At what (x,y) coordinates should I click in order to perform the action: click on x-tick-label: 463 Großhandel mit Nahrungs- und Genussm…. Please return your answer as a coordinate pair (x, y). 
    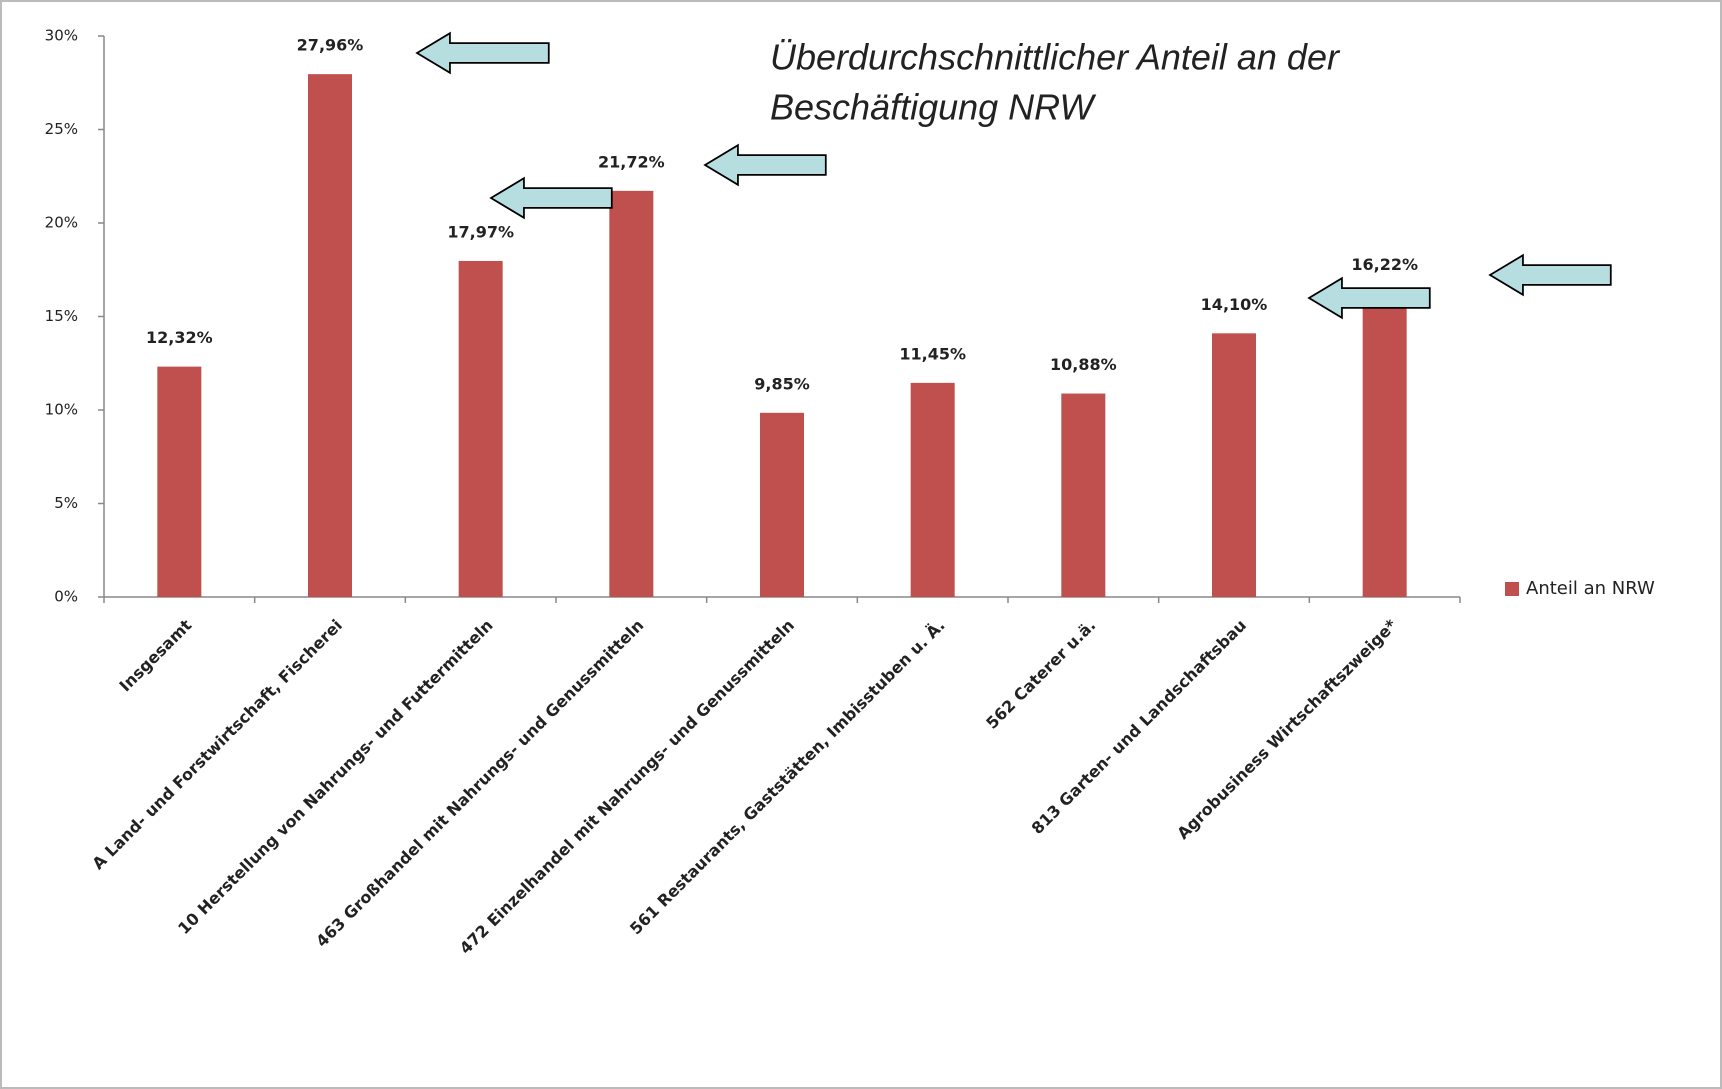
    Looking at the image, I should click on (479, 783).